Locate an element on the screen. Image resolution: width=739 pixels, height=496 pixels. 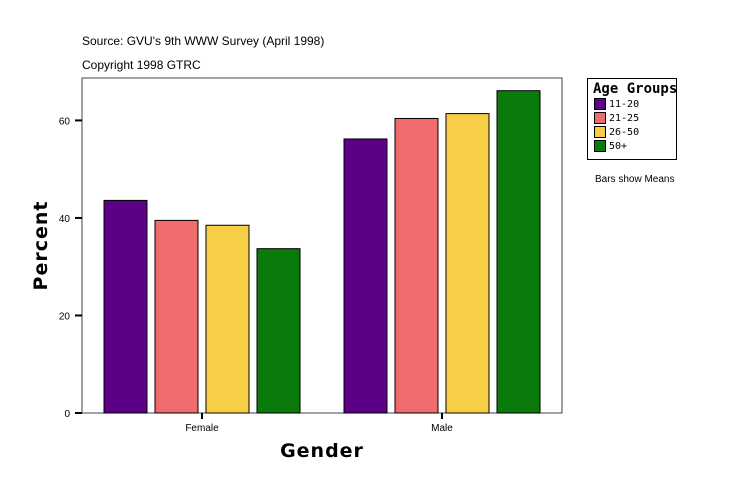
legend-item: 11-20 is located at coordinates (635, 104).